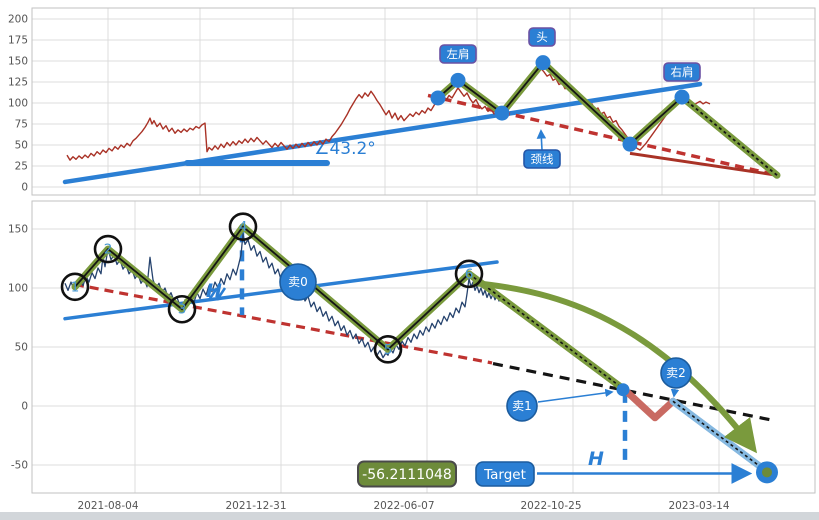 This screenshot has width=819, height=520. I want to click on annotation-label: 头, so click(542, 37).